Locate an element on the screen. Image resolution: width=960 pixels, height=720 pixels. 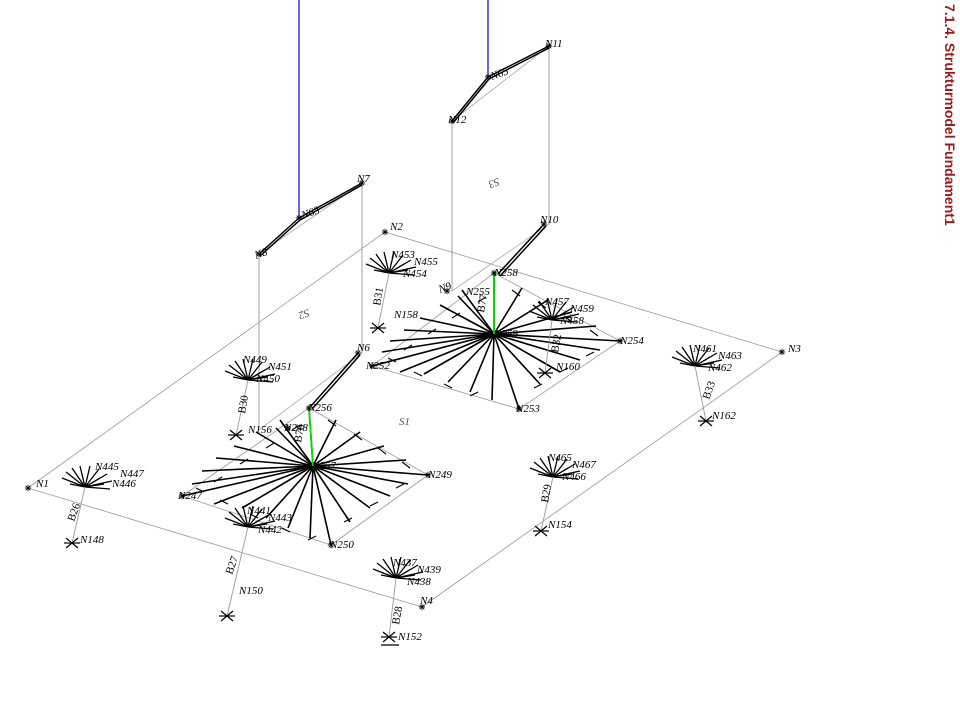
pile-label: N445 is located at coordinates (106, 467).